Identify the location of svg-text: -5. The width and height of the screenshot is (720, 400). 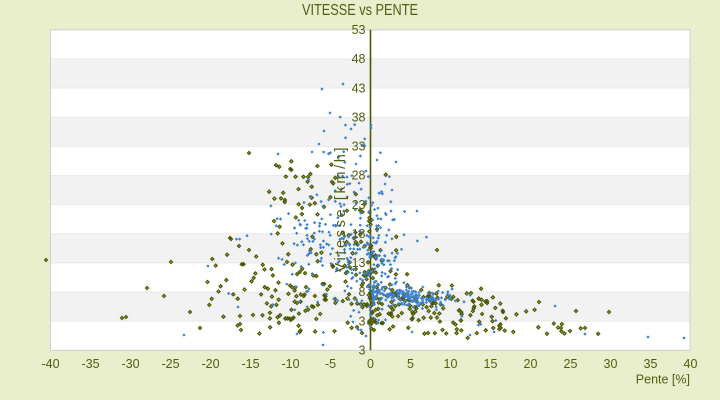
(330, 364).